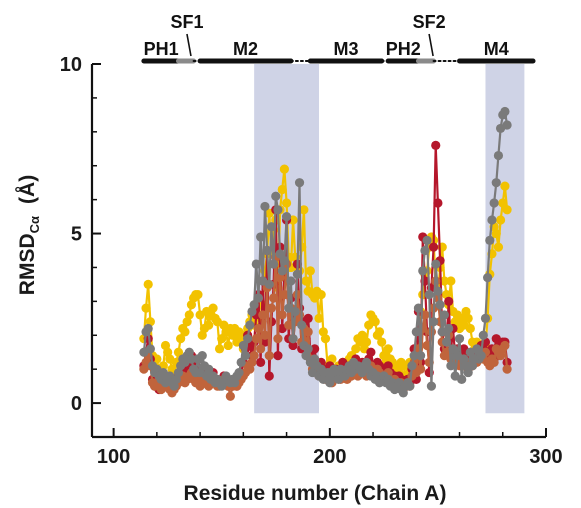 This screenshot has height=508, width=581. What do you see at coordinates (245, 49) in the screenshot?
I see `topology-label-m2: M2` at bounding box center [245, 49].